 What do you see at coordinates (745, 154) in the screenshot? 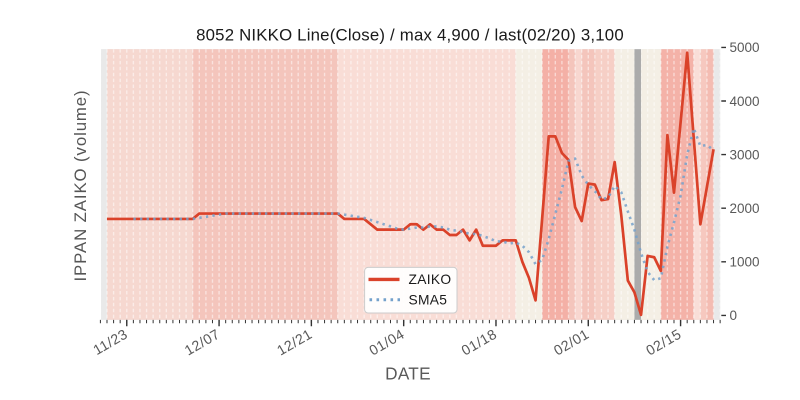
I see `svg-text: 3000` at bounding box center [745, 154].